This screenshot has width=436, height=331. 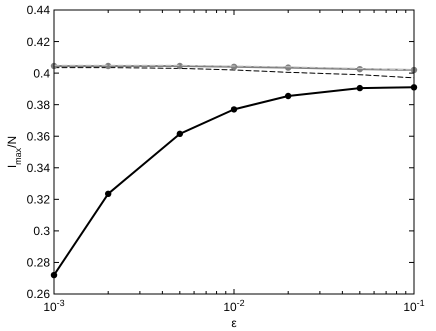 I want to click on y-tick-label: 0.42, so click(x=38, y=41).